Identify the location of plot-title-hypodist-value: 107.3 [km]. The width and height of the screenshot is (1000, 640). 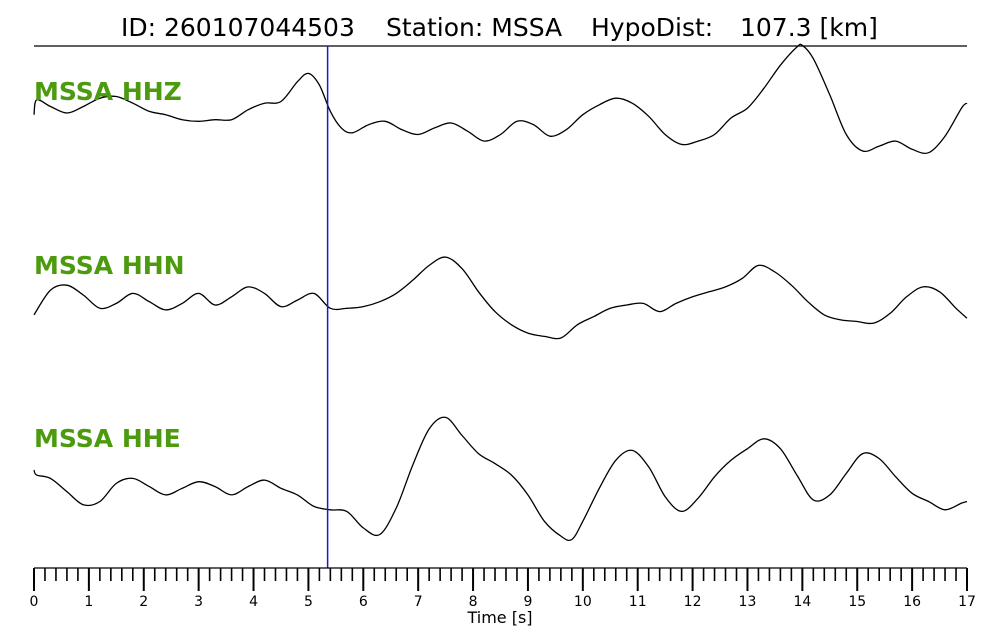
(809, 27).